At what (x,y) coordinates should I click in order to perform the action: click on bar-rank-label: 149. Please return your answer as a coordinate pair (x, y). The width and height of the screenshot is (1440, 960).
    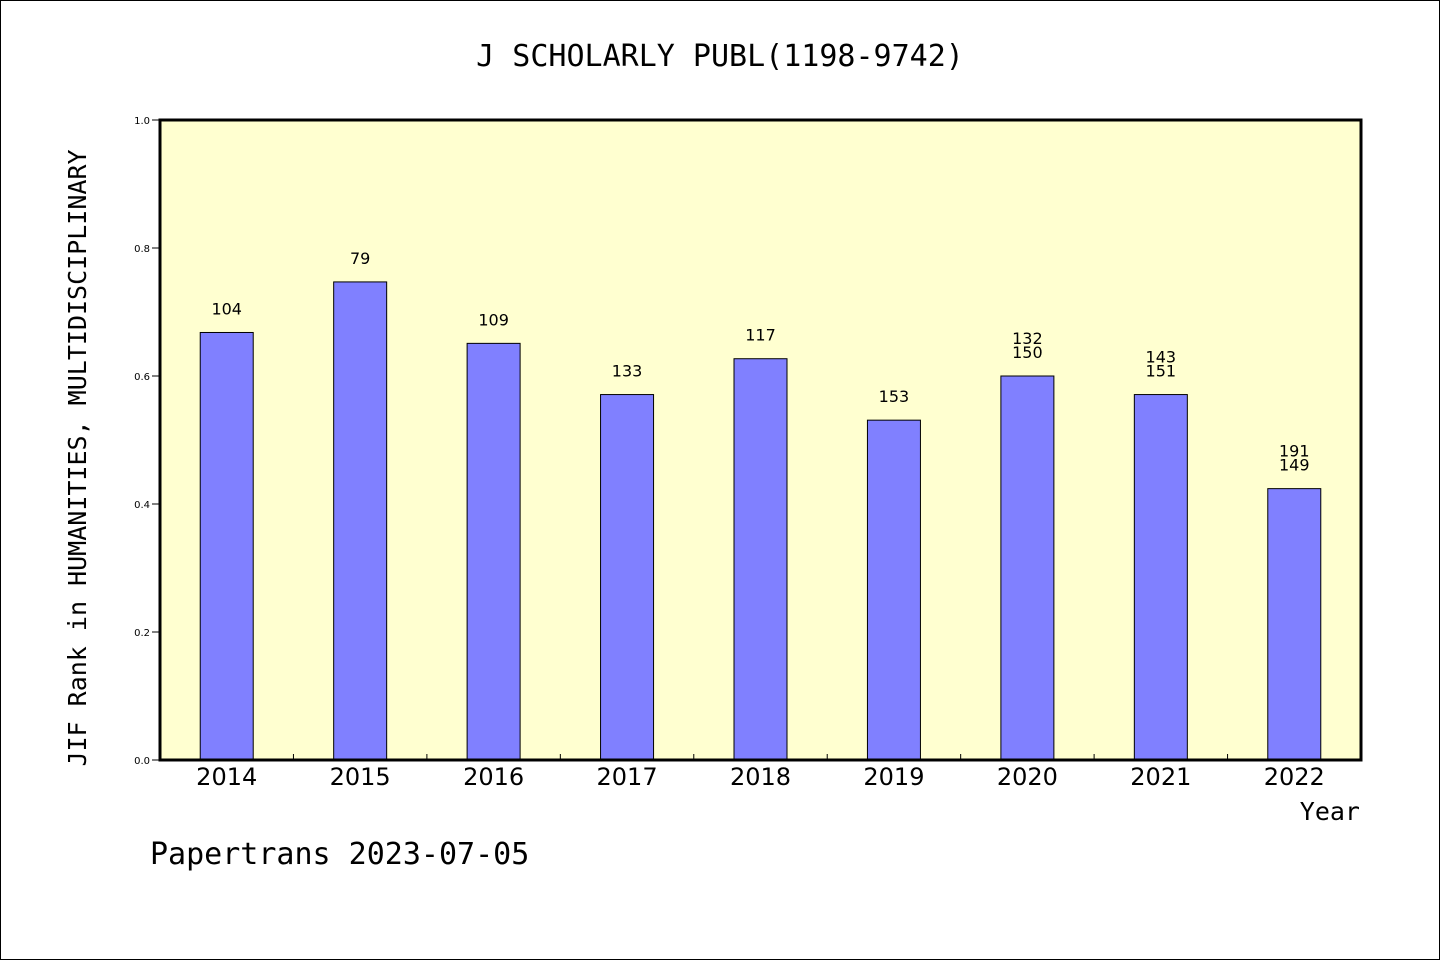
    Looking at the image, I should click on (1294, 465).